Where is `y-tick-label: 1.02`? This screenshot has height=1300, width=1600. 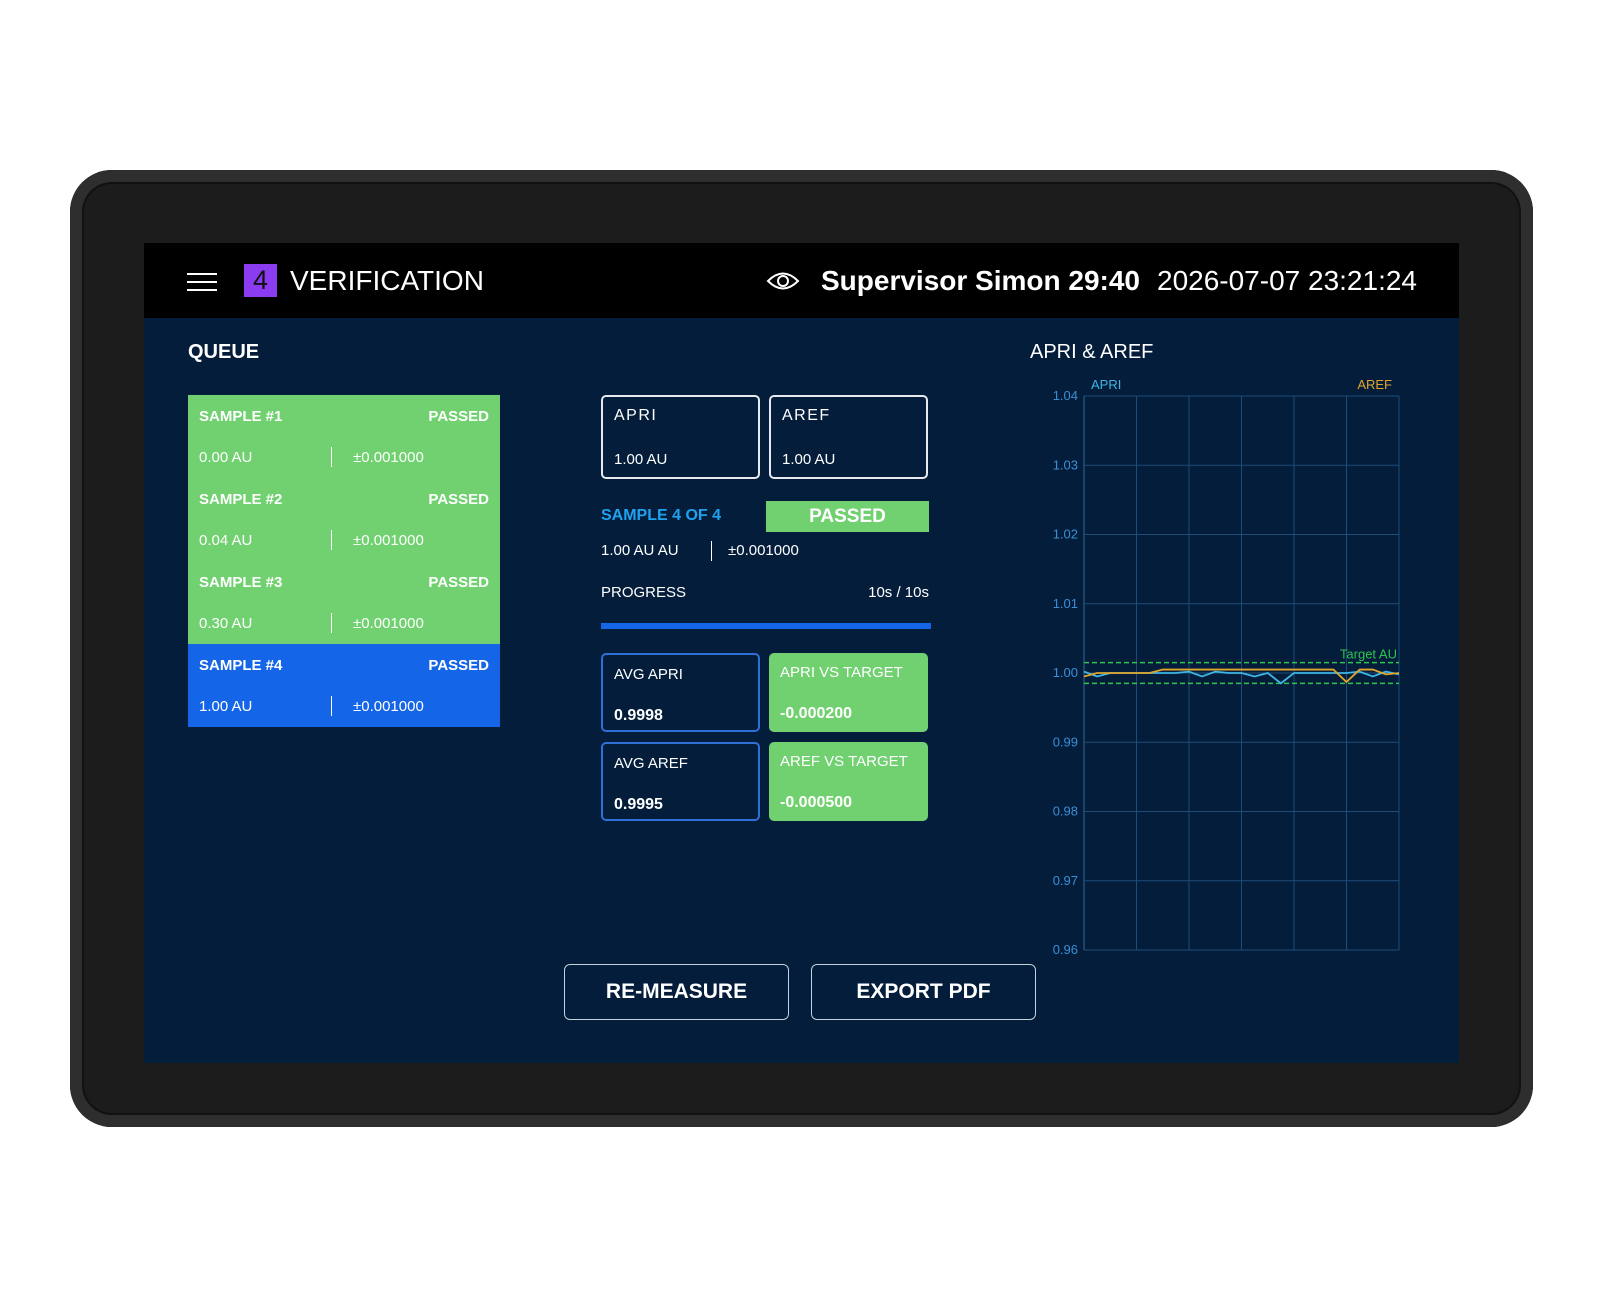
y-tick-label: 1.02 is located at coordinates (1065, 534).